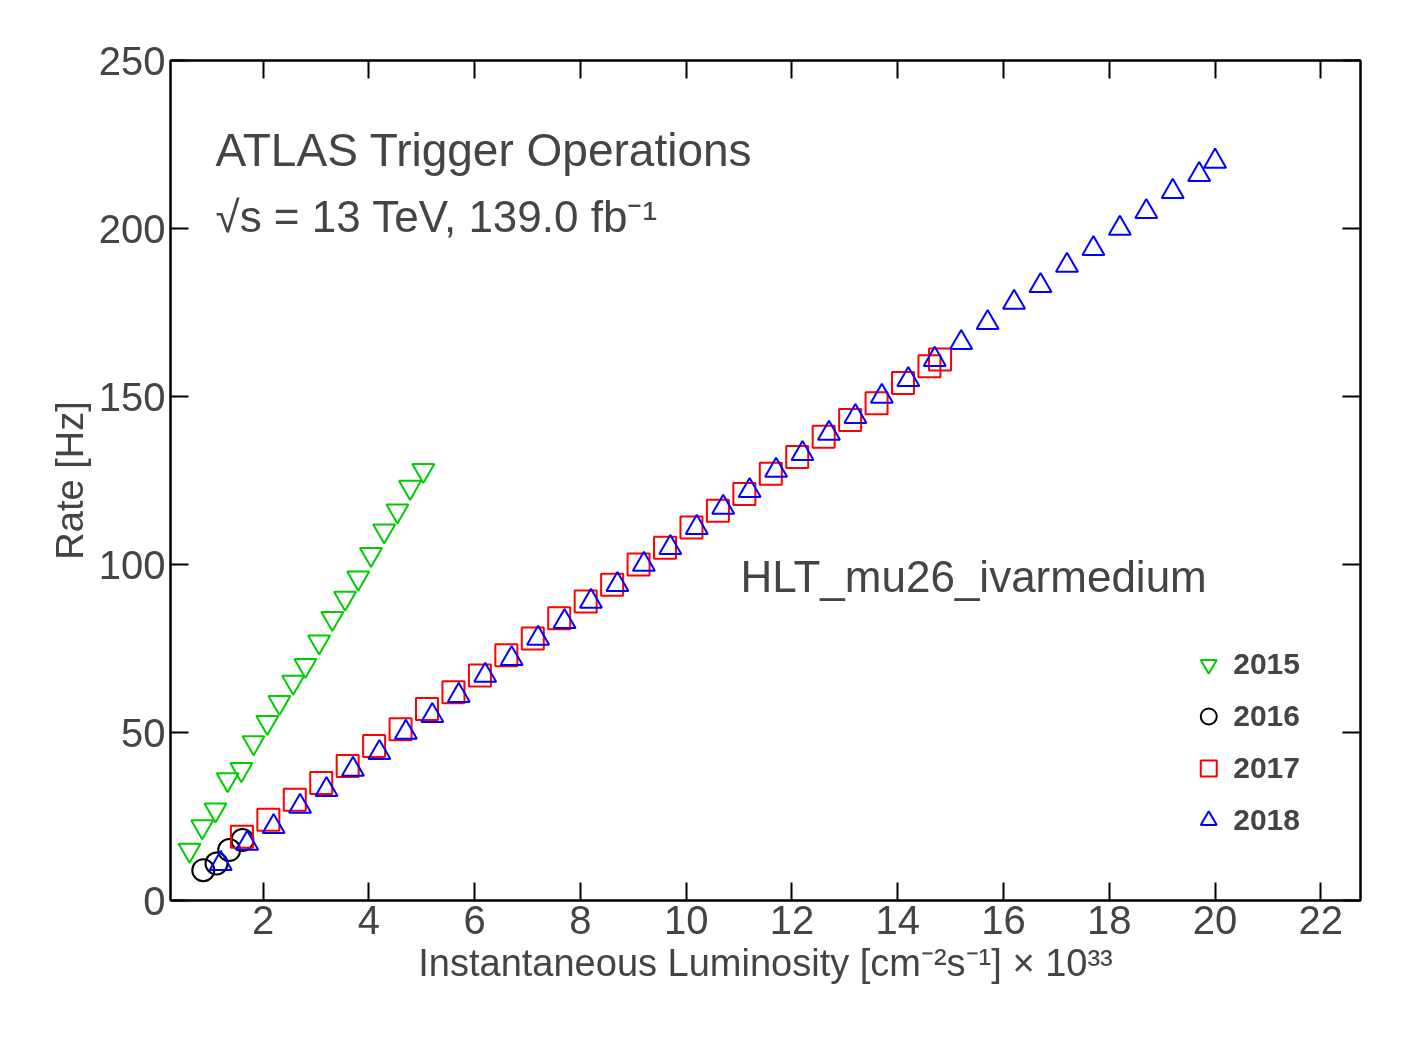 This screenshot has width=1411, height=1052. Describe the element at coordinates (436, 216) in the screenshot. I see `annotation: √s = 13 TeV, 139.0 fb⁻¹` at that location.